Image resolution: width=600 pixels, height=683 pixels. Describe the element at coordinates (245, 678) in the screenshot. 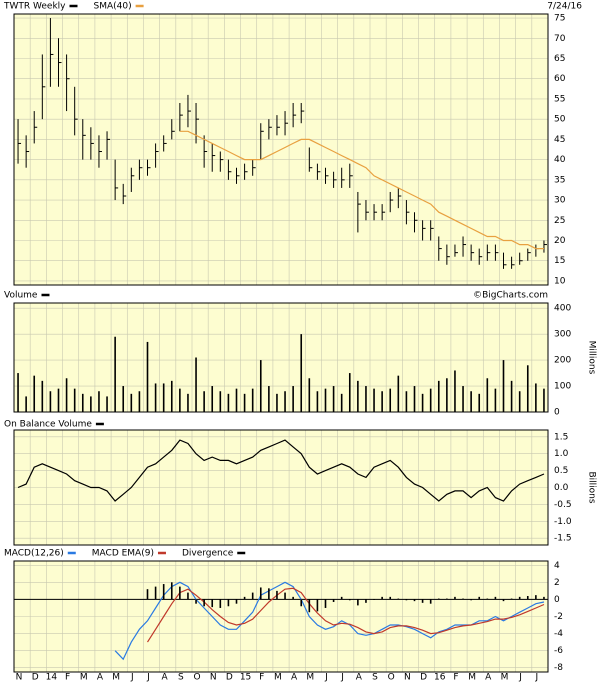

I see `x-tick-label: 15` at that location.